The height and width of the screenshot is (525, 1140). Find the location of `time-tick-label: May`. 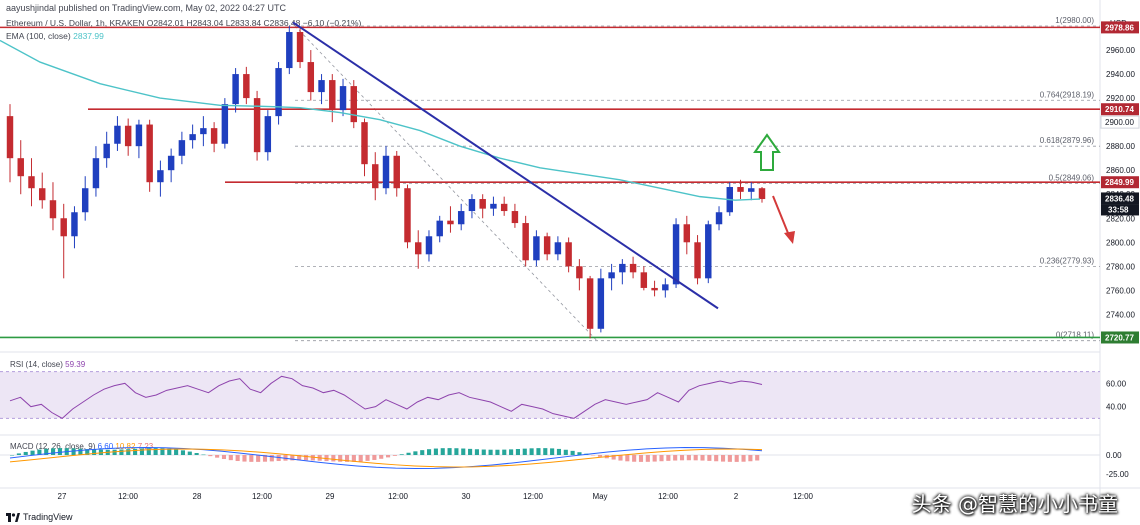

time-tick-label: May is located at coordinates (599, 496).